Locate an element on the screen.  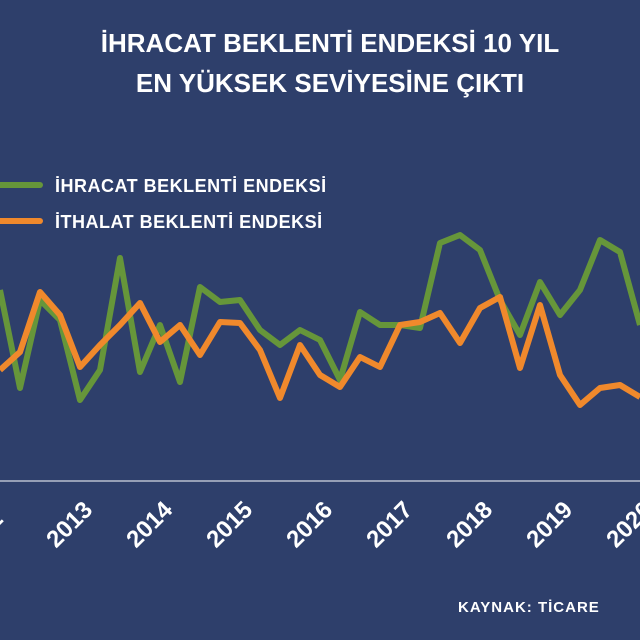
x-tick-label: 12 is located at coordinates (4, 525).